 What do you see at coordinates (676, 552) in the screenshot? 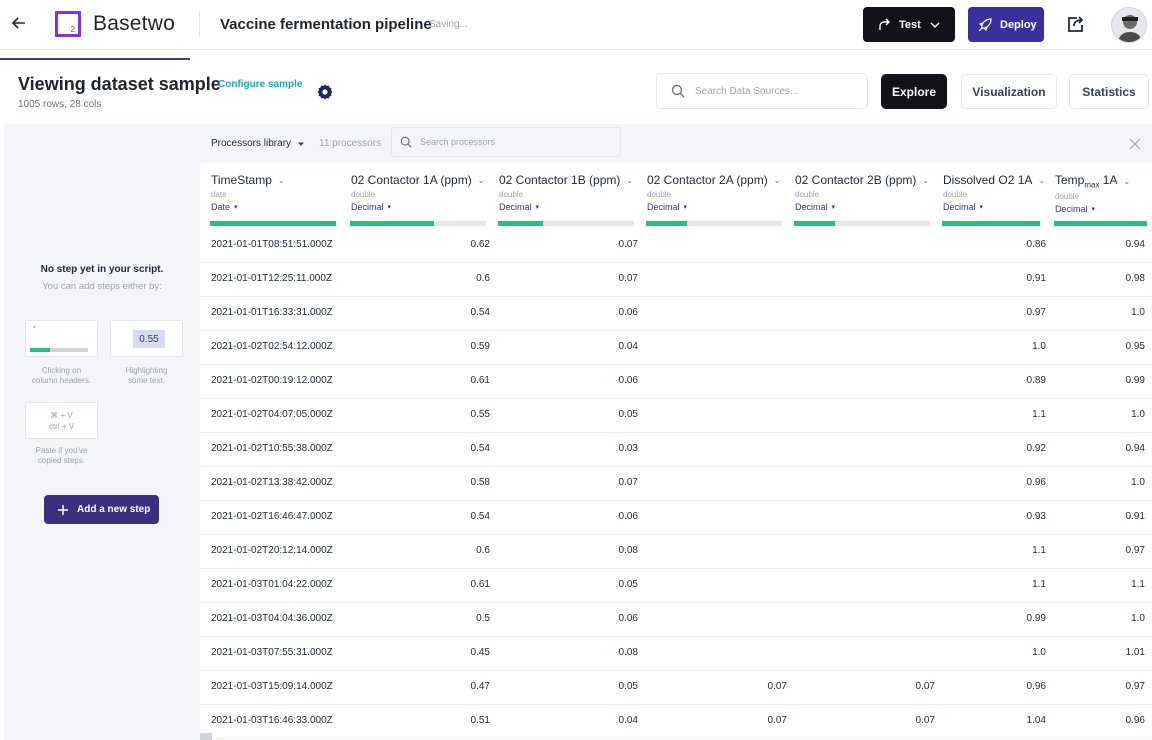
I see `table-row: 2021-01-02T20:12:14.000Z 0.6 0.08 1.1 0.97` at bounding box center [676, 552].